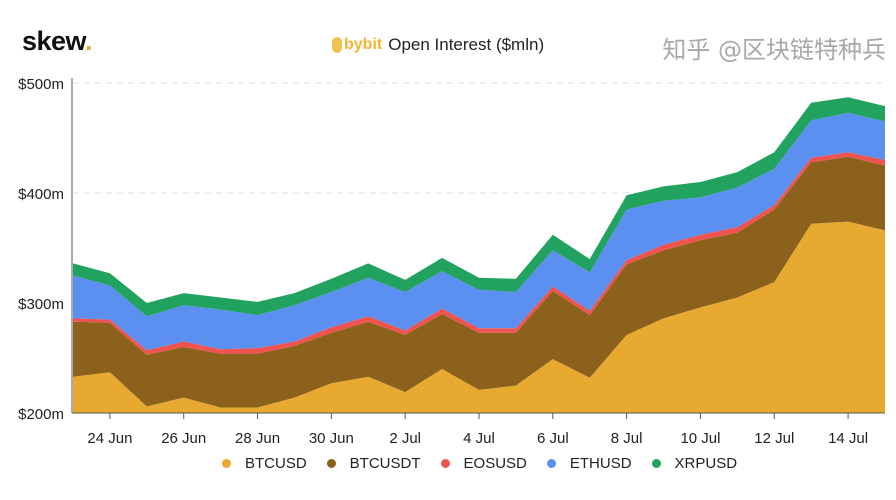 This screenshot has width=896, height=500. What do you see at coordinates (600, 463) in the screenshot?
I see `legend-label: ETHUSD` at bounding box center [600, 463].